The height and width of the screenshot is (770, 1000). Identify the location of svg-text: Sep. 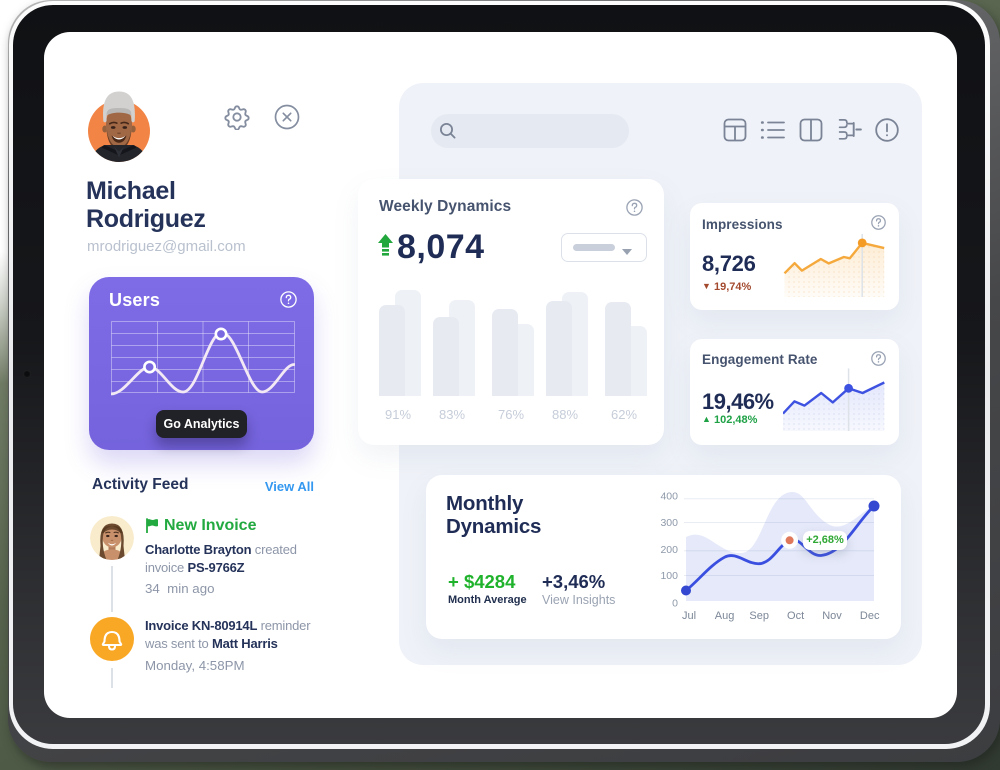
(759, 616).